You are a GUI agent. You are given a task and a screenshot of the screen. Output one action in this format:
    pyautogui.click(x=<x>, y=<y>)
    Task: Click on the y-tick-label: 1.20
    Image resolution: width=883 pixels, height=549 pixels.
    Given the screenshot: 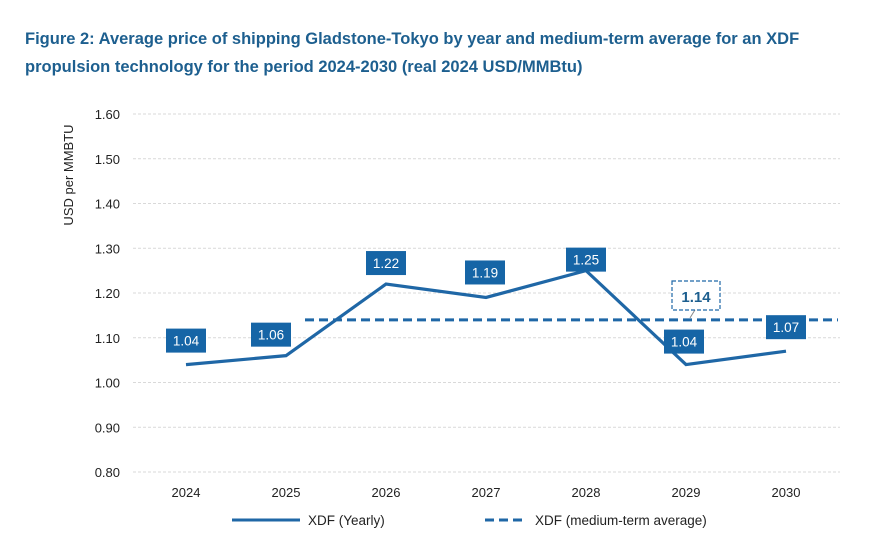 What is the action you would take?
    pyautogui.click(x=107, y=293)
    